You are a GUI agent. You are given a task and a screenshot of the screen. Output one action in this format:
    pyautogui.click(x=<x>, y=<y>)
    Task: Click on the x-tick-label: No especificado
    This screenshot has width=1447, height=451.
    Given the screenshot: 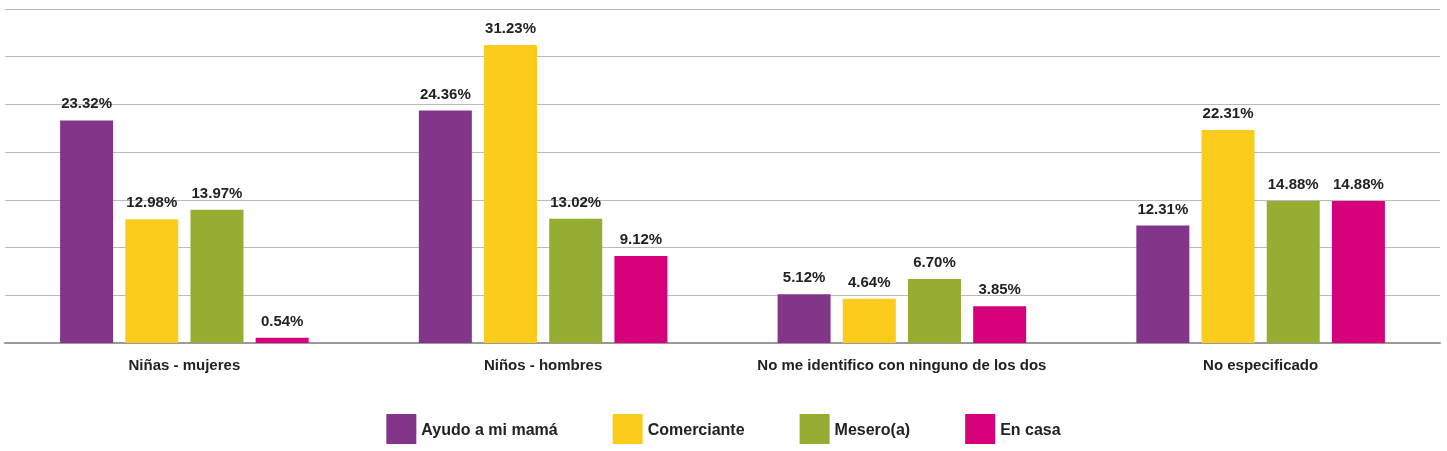 What is the action you would take?
    pyautogui.click(x=1261, y=364)
    